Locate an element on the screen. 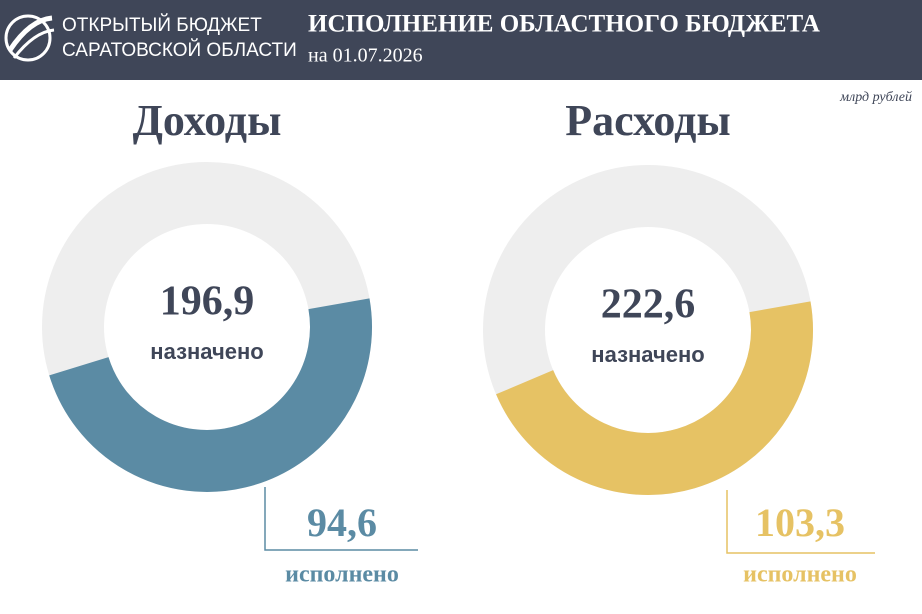 The image size is (922, 614). total-value: 222,6 is located at coordinates (648, 305).